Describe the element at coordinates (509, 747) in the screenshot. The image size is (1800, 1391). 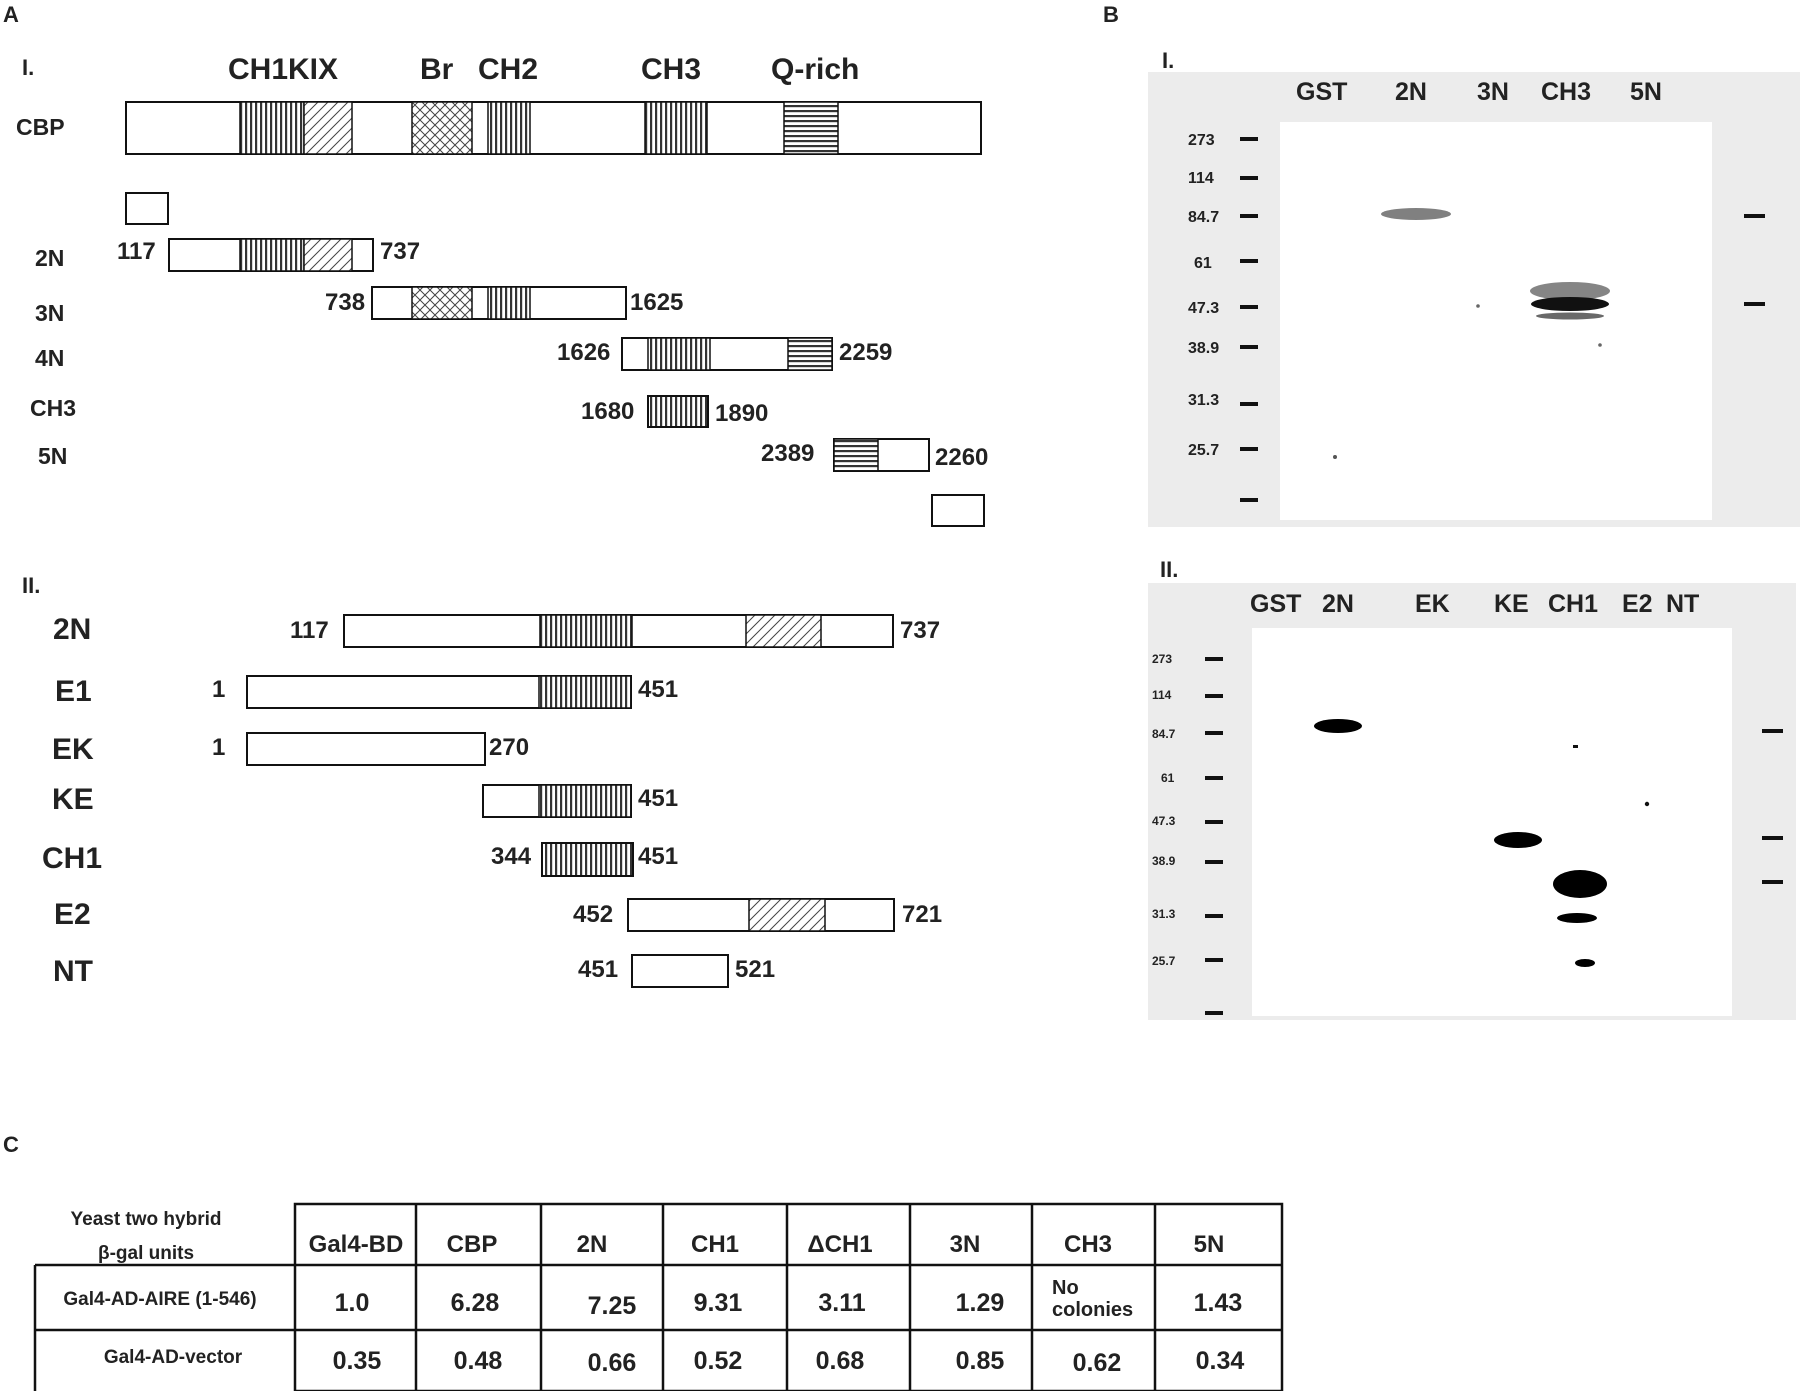
I see `row-ii-end-ek: 270` at that location.